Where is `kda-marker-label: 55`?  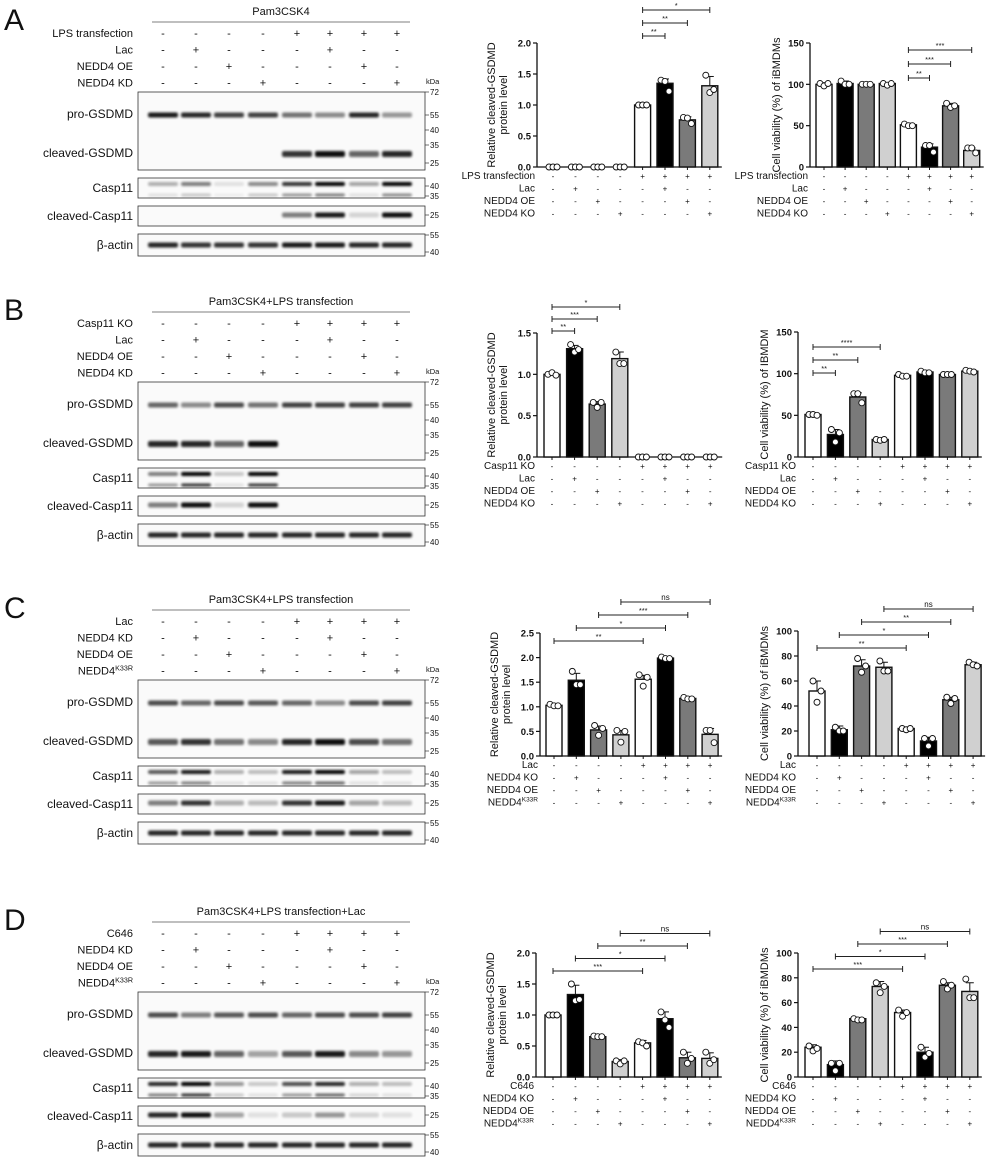 kda-marker-label: 55 is located at coordinates (434, 115).